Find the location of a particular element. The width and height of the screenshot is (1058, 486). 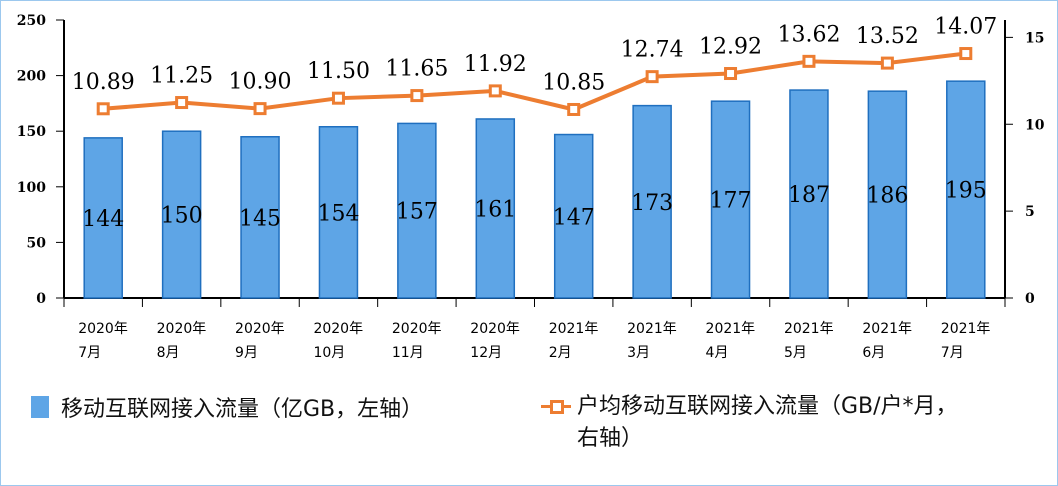

line-value-label: 12.92 is located at coordinates (730, 47).